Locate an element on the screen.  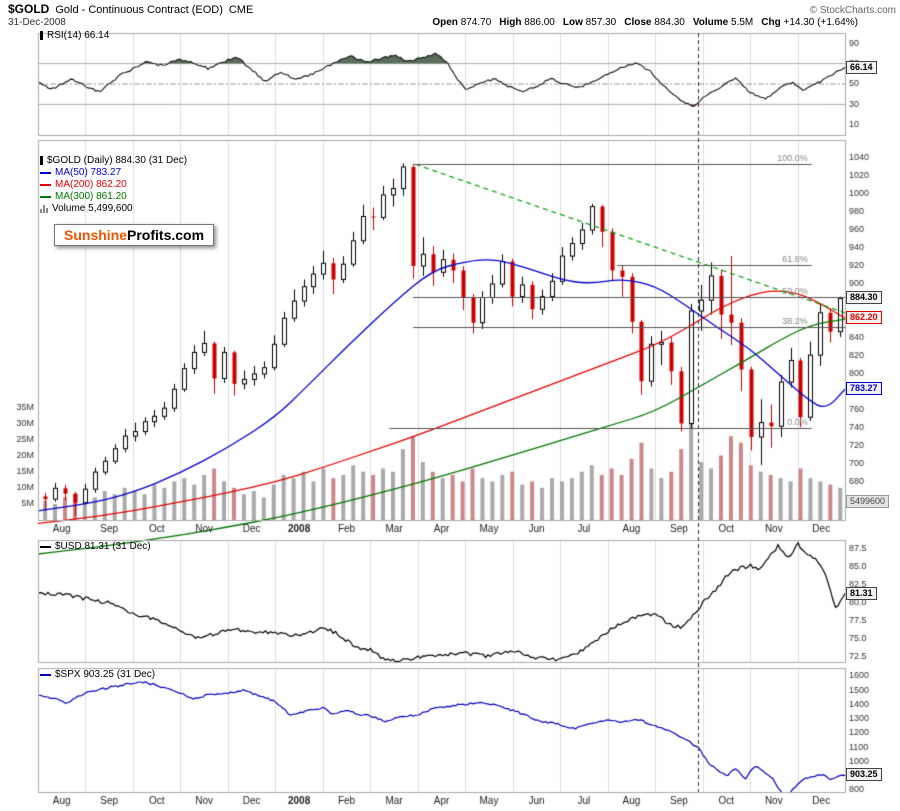
spx-value-tag: 903.25 is located at coordinates (864, 774).